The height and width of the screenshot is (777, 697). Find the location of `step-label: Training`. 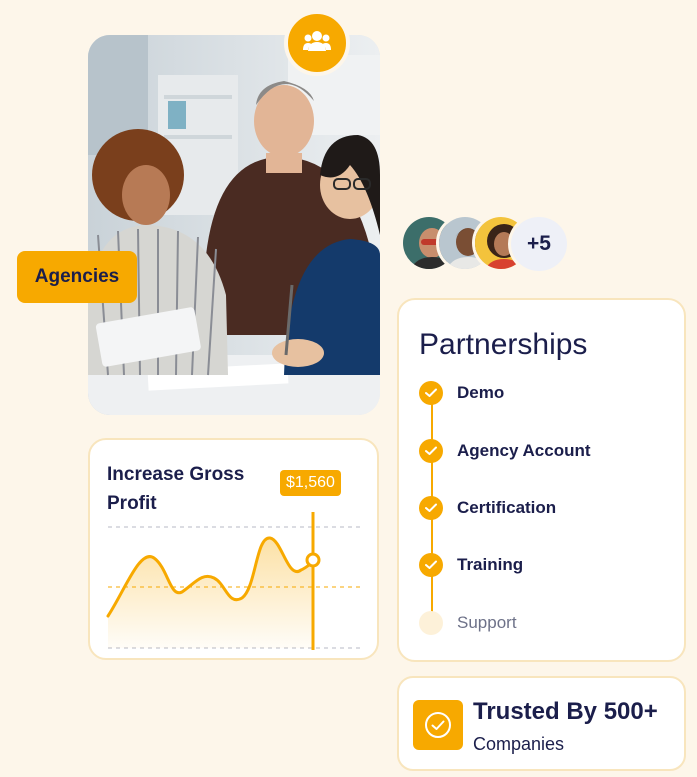

step-label: Training is located at coordinates (490, 564).